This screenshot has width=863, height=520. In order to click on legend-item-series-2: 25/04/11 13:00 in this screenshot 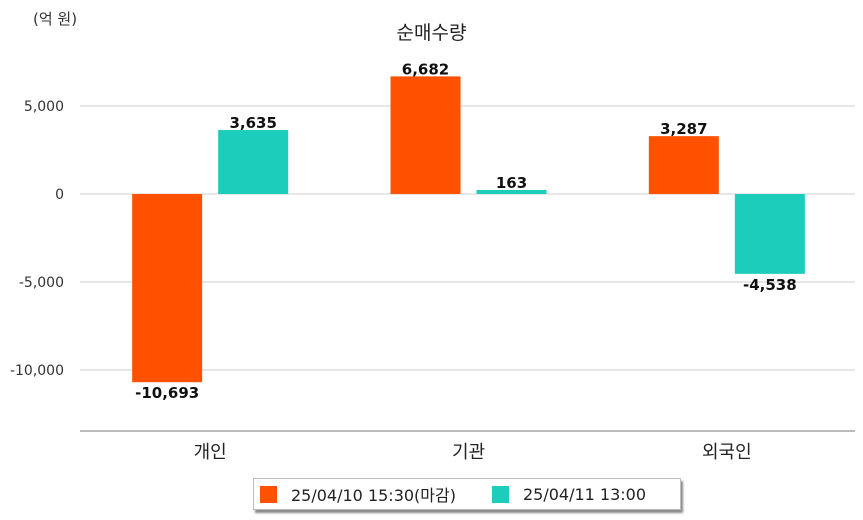, I will do `click(569, 494)`.